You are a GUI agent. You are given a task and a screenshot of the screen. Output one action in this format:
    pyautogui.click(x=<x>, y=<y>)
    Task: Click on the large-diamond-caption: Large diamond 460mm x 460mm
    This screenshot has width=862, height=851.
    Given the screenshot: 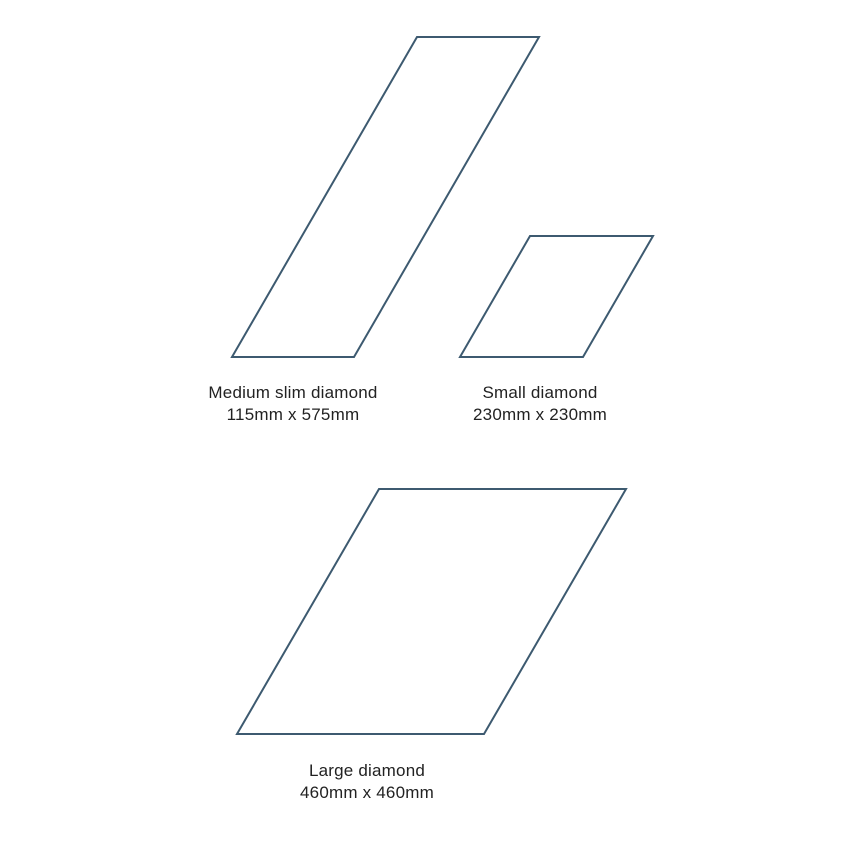 What is the action you would take?
    pyautogui.click(x=367, y=782)
    